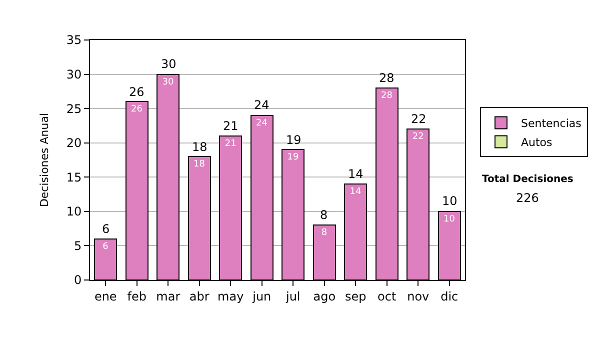  I want to click on total-label: 6, so click(106, 229).